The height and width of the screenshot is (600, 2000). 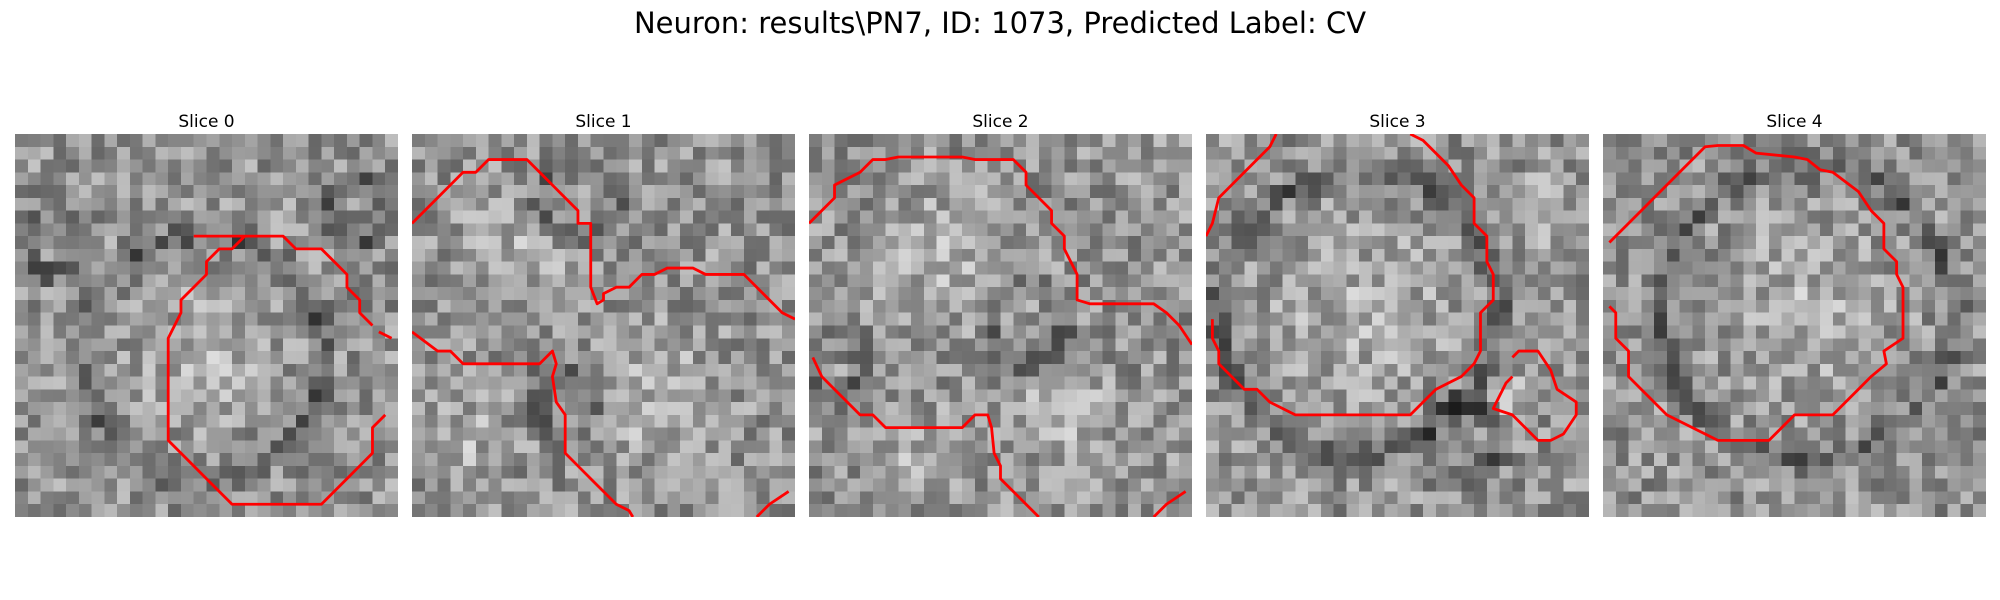 I want to click on slice-title-4: Slice 4, so click(x=1794, y=122).